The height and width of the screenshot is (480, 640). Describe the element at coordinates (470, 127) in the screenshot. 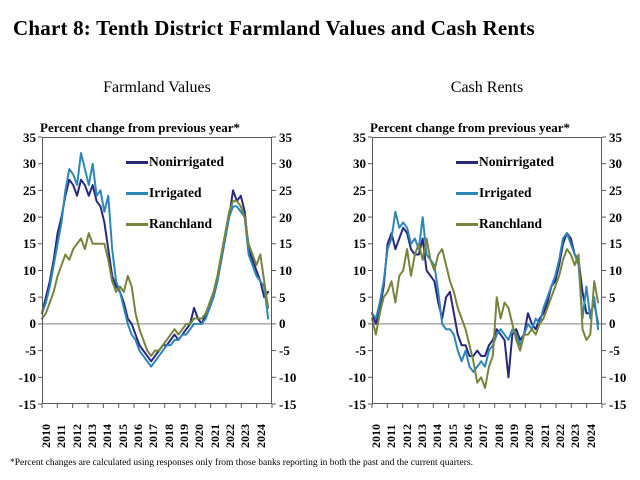

I see `y-axis-title: Percent change from previous year*` at that location.